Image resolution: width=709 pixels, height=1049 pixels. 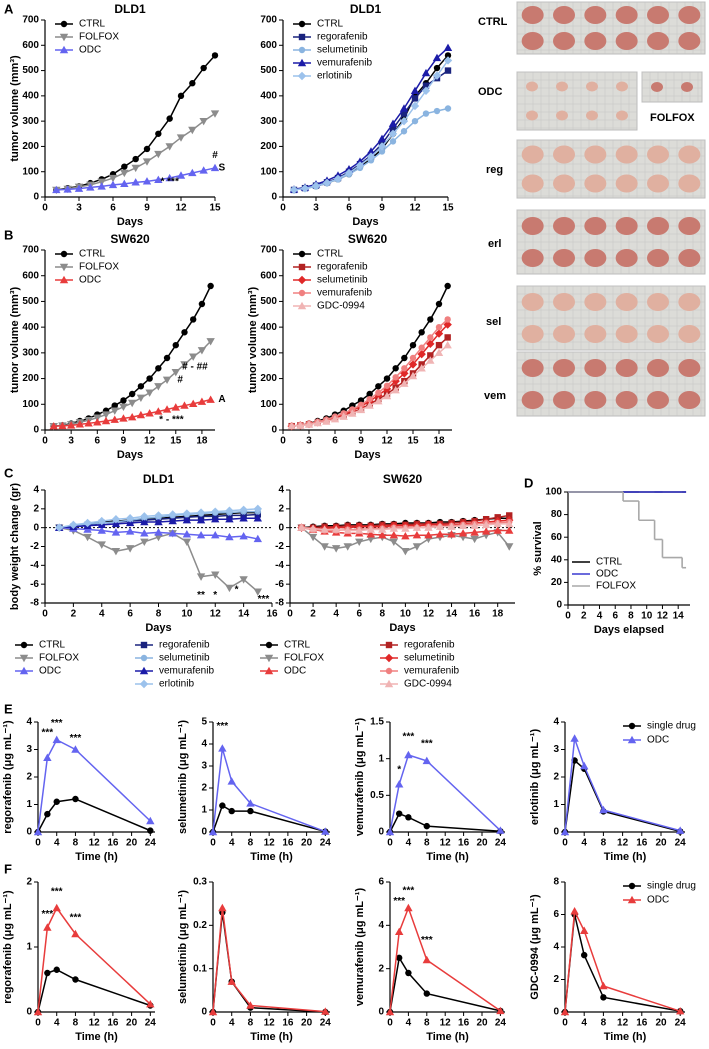 What do you see at coordinates (180, 379) in the screenshot?
I see `annotation: #` at bounding box center [180, 379].